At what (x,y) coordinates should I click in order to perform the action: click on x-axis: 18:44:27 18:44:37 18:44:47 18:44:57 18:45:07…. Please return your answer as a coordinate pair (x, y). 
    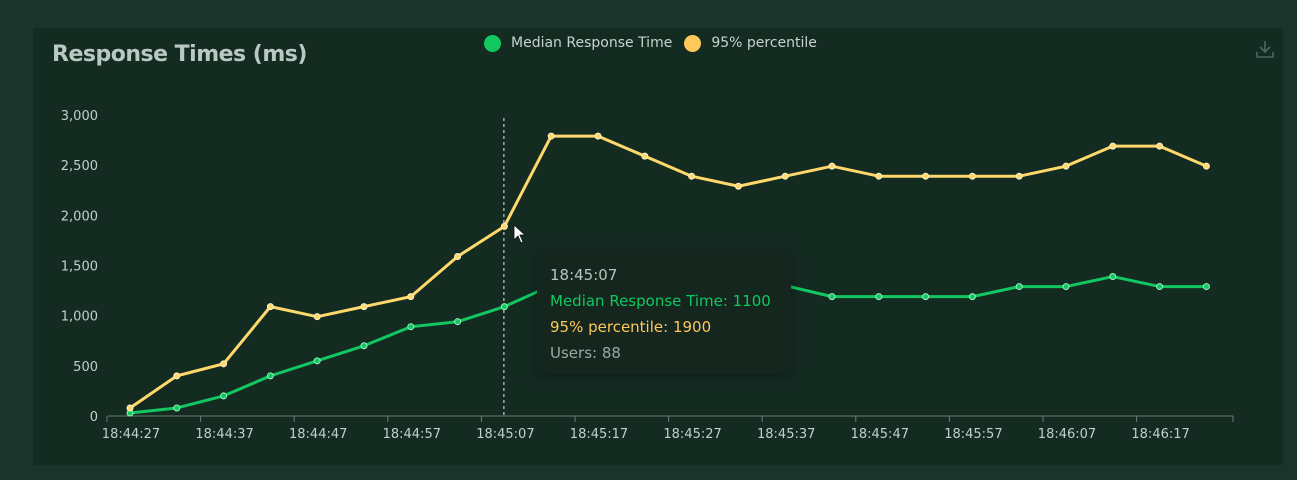
    Looking at the image, I should click on (668, 428).